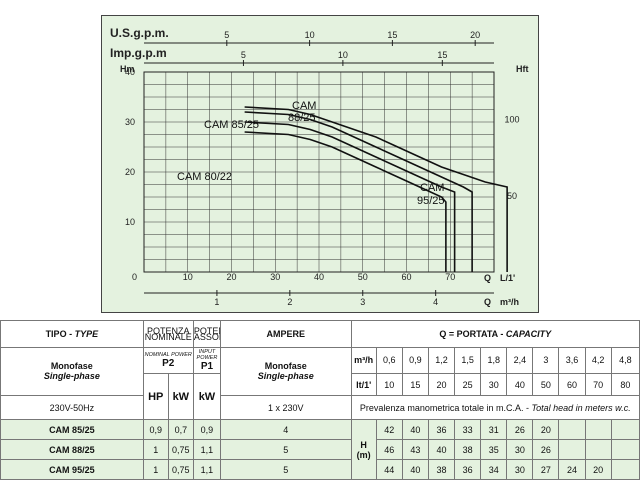 The image size is (640, 480). What do you see at coordinates (487, 302) in the screenshot?
I see `x-bottom2-q: Q` at bounding box center [487, 302].